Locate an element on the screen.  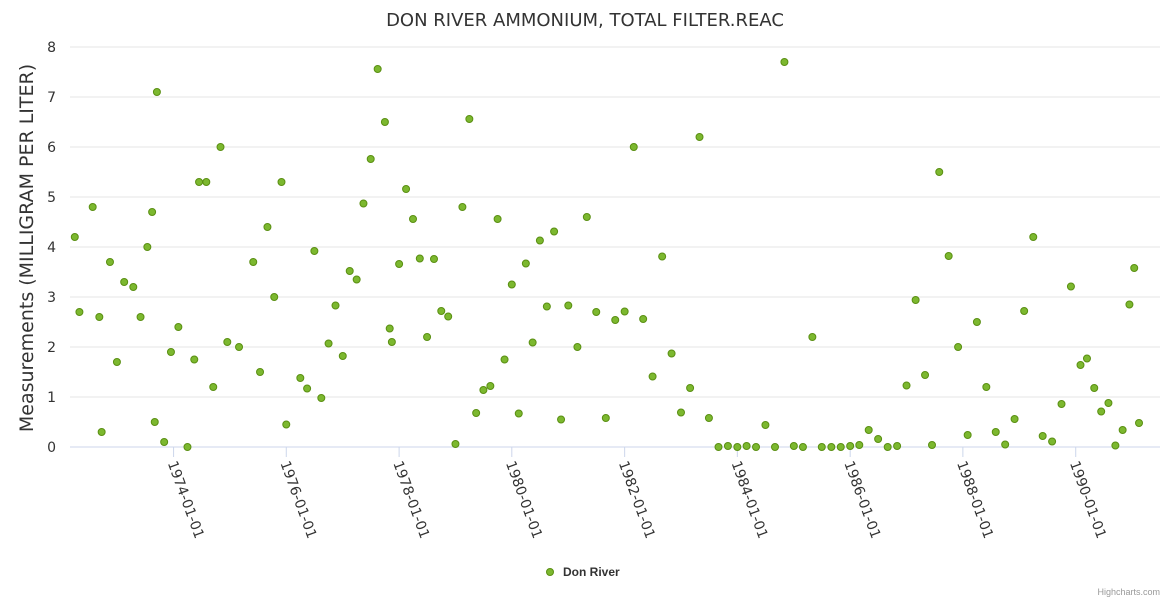
legend: Don River is located at coordinates (583, 572).